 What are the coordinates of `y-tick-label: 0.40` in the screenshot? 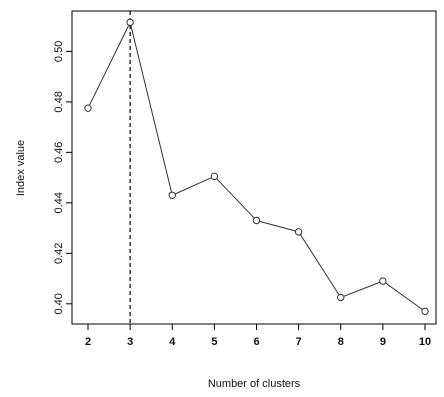 It's located at (59, 303).